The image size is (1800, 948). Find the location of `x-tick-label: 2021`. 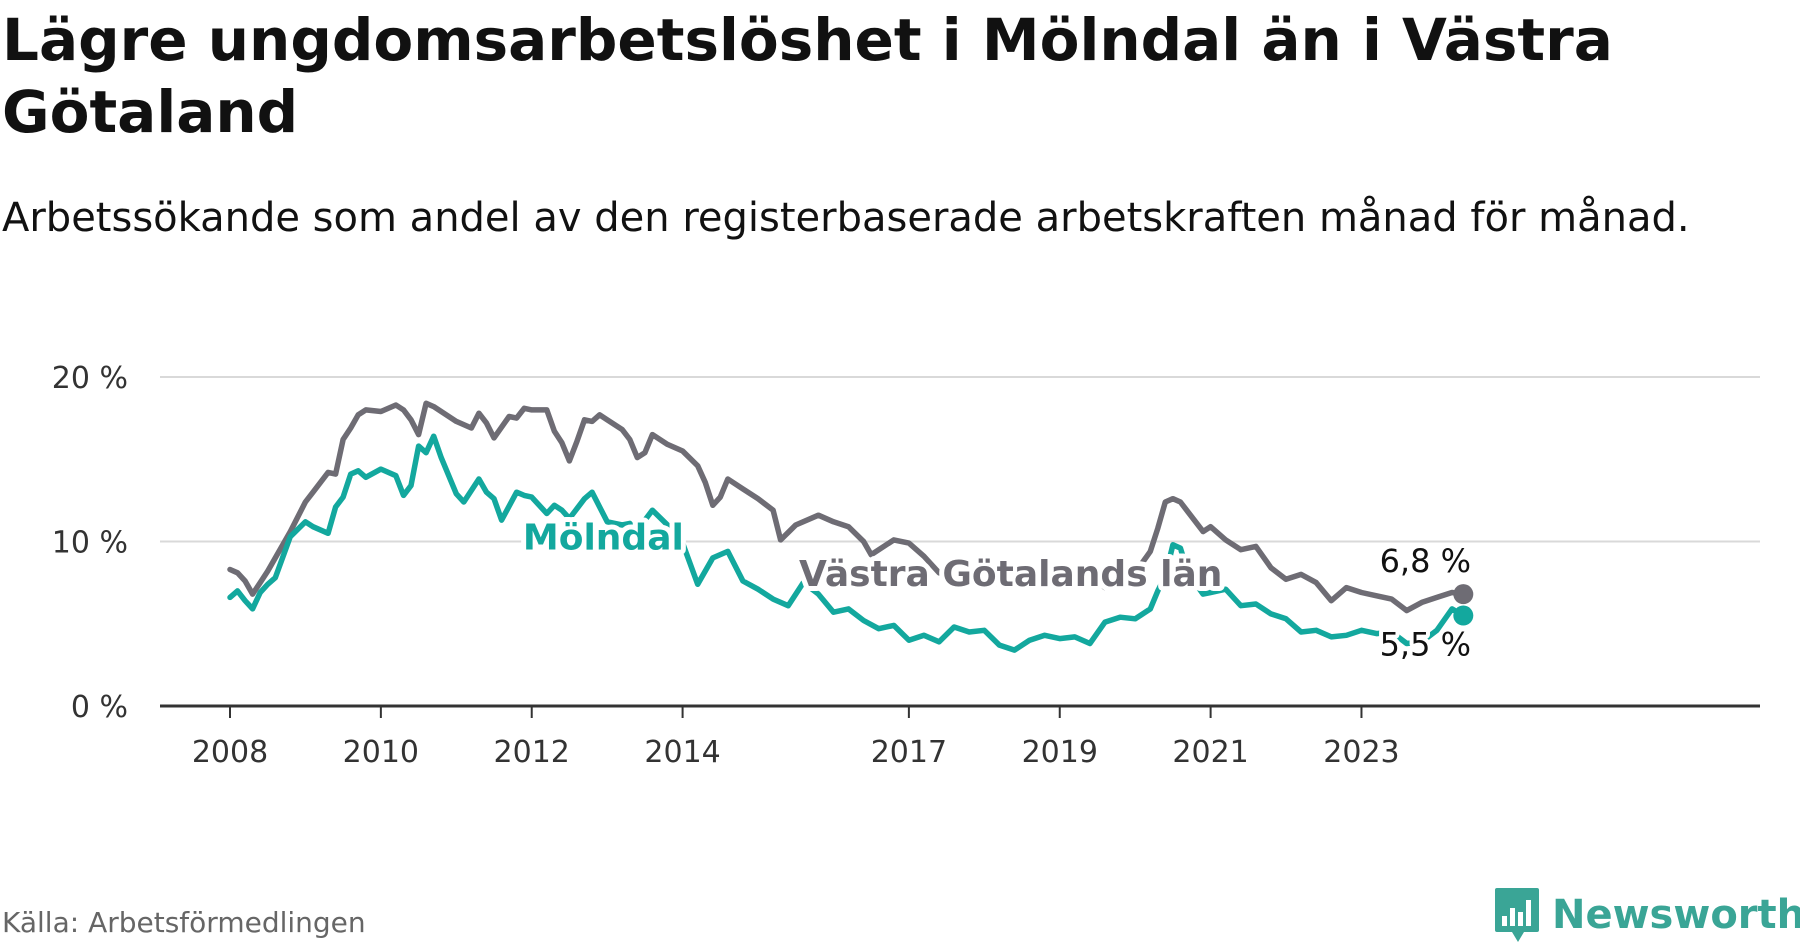

x-tick-label: 2021 is located at coordinates (1210, 752).